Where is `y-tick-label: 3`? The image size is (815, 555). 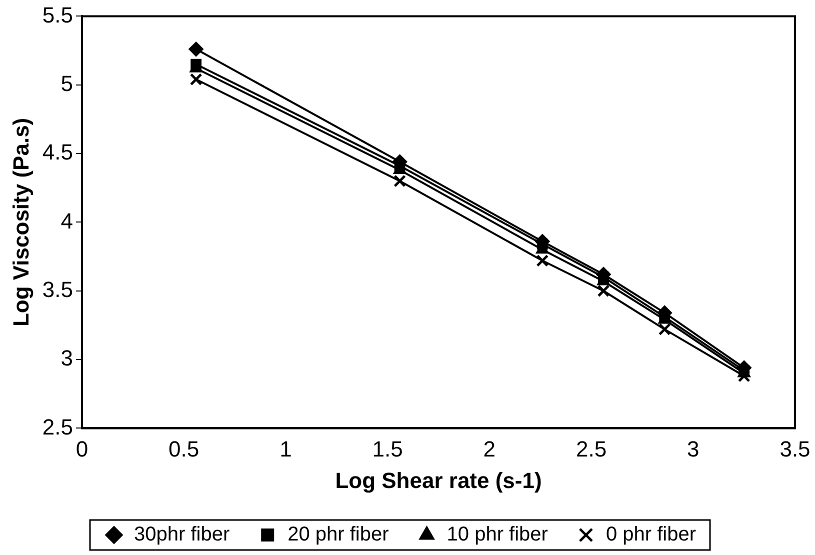 y-tick-label: 3 is located at coordinates (66, 358).